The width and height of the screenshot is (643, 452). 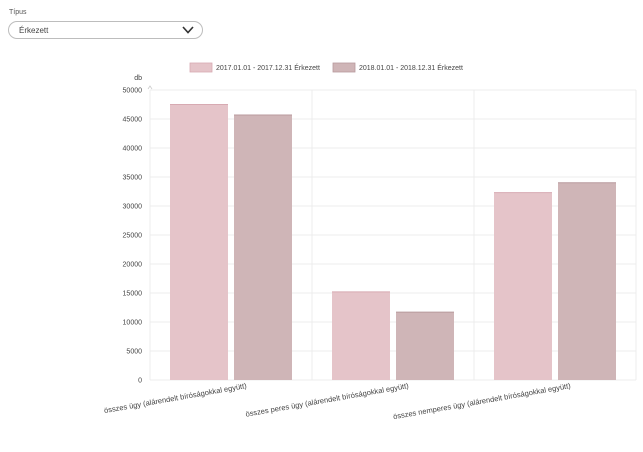 I want to click on y-tick-label: 10000, so click(x=133, y=323).